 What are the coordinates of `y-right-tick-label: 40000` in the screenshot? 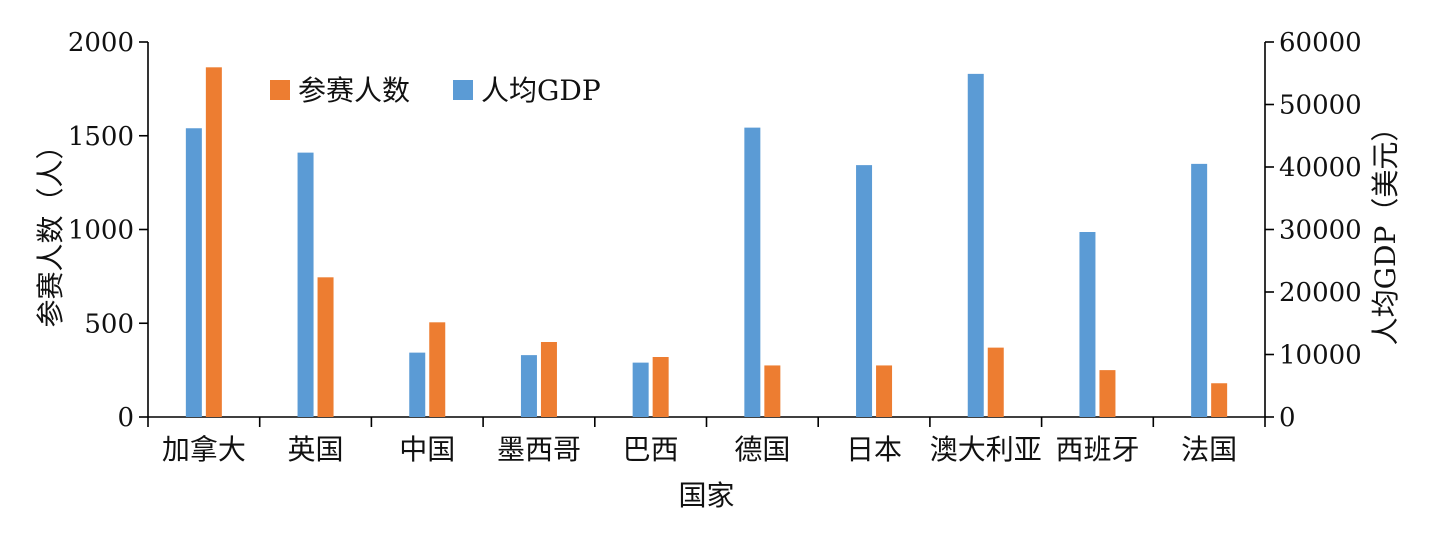 It's located at (1320, 168).